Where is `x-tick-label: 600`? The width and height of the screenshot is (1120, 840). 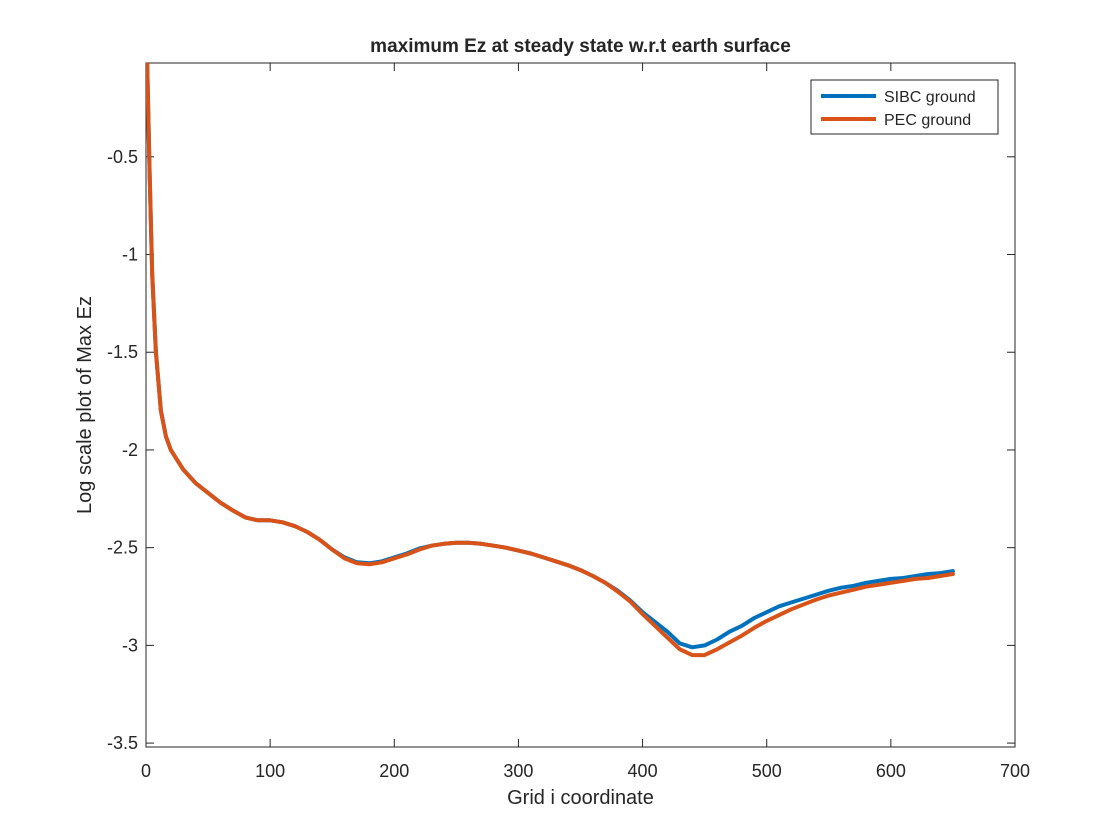 x-tick-label: 600 is located at coordinates (891, 771).